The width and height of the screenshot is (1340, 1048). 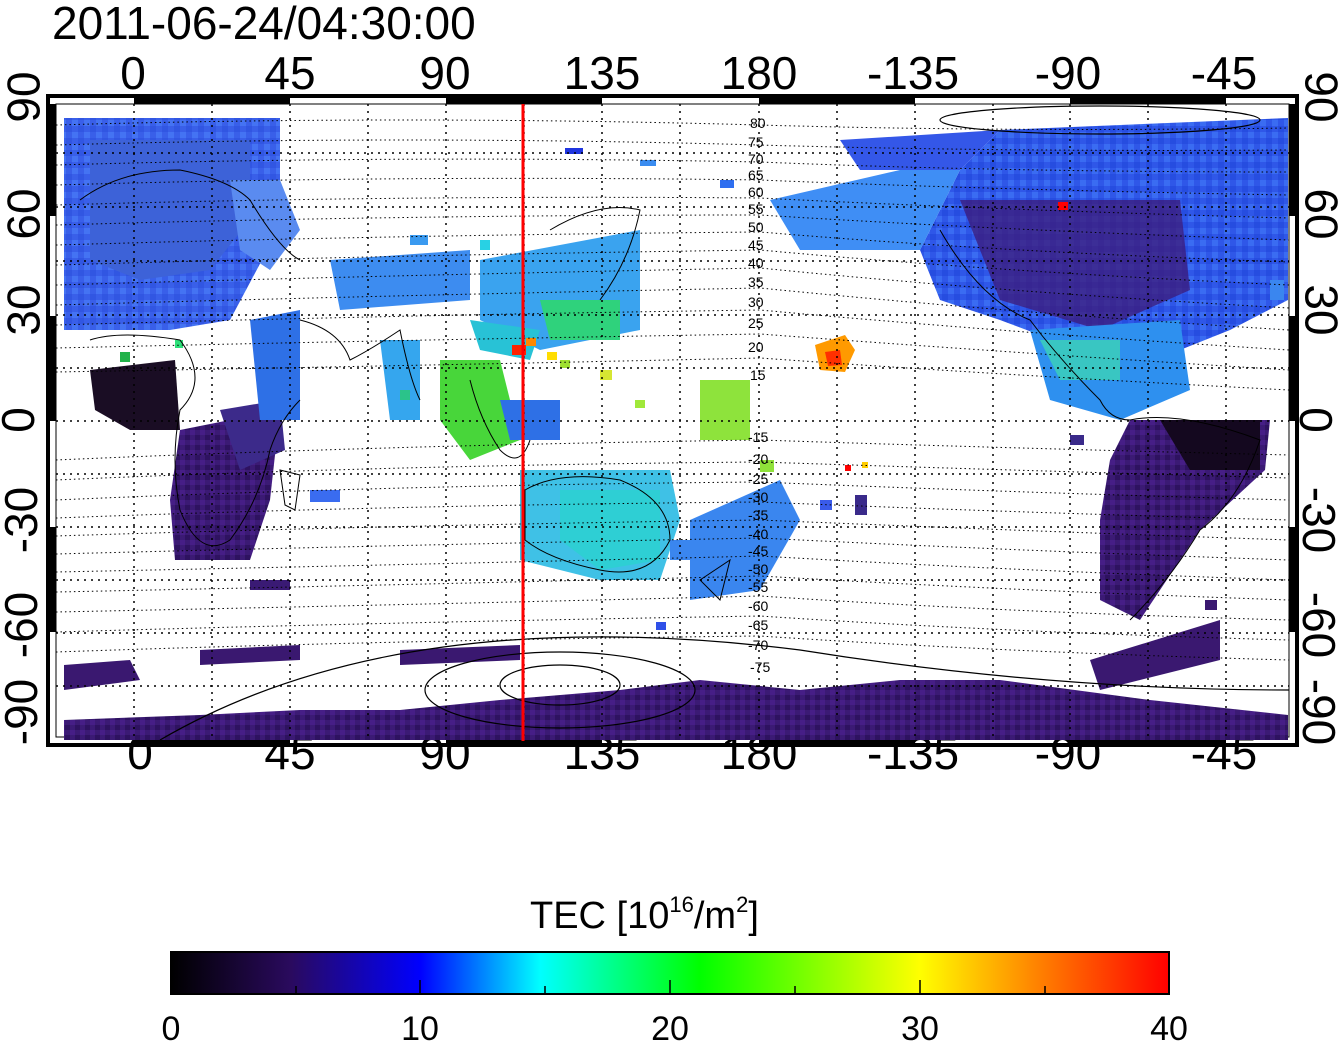 What do you see at coordinates (756, 245) in the screenshot?
I see `contour-label: 45` at bounding box center [756, 245].